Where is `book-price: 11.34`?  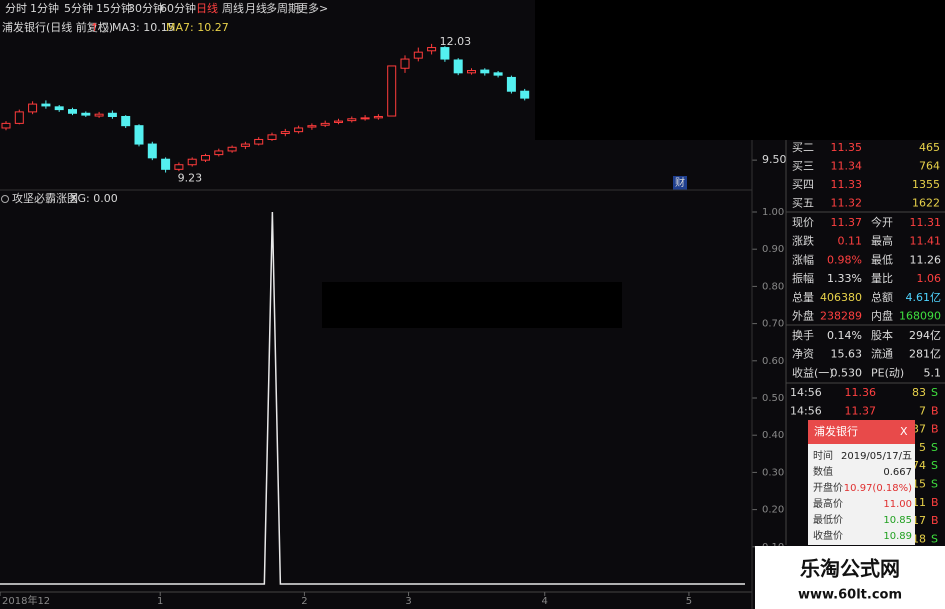 book-price: 11.34 is located at coordinates (847, 166).